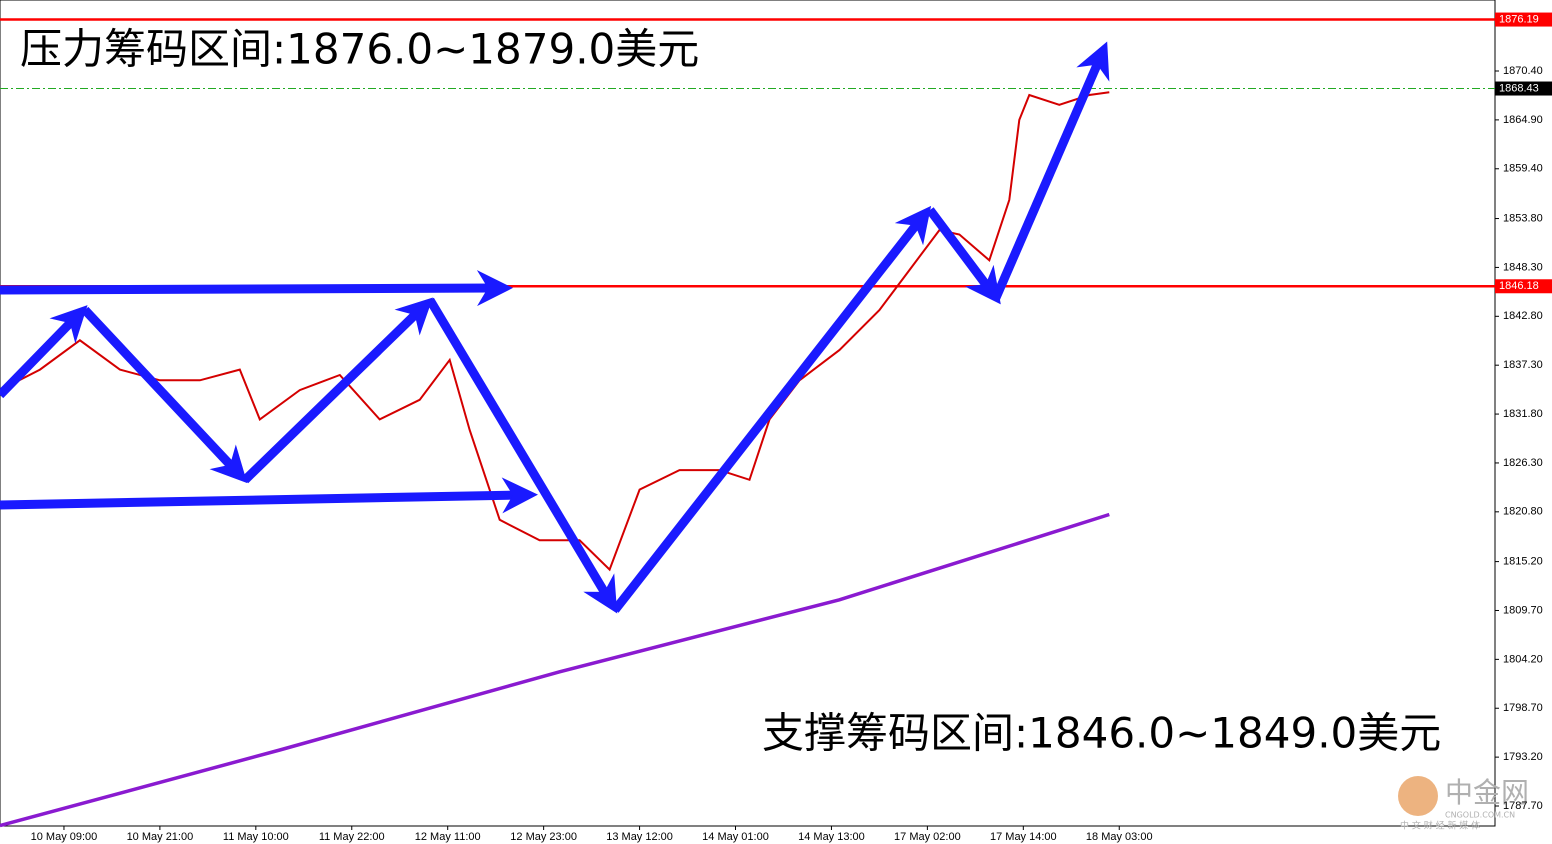 This screenshot has width=1552, height=844. I want to click on x-tick-label: 12 May 23:00, so click(543, 837).